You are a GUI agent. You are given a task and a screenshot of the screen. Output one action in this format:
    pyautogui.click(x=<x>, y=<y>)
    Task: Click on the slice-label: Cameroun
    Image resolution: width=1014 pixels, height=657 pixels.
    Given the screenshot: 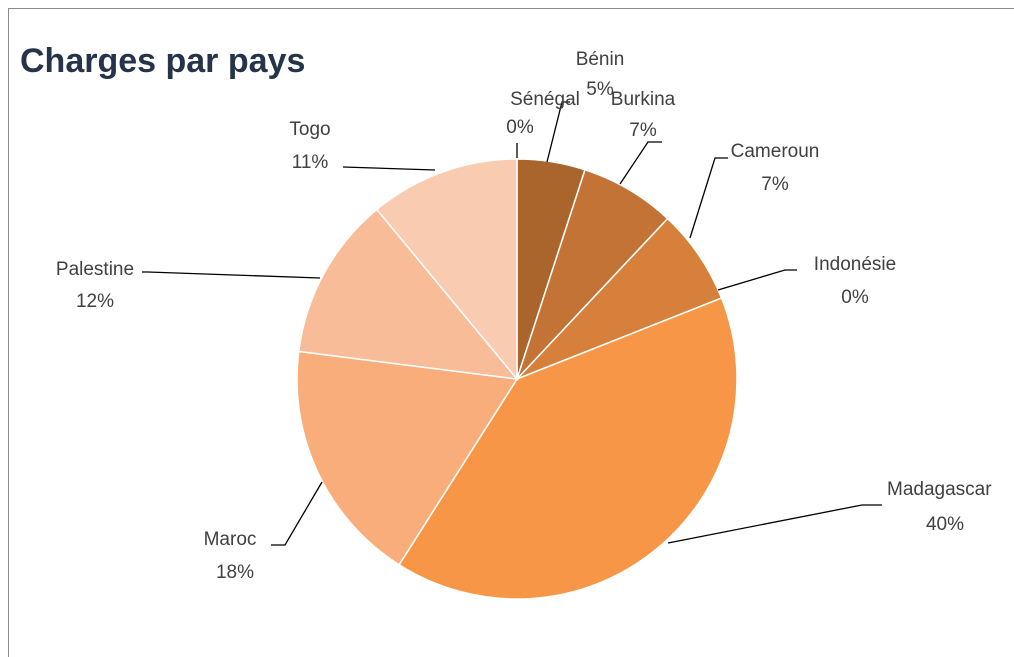 What is the action you would take?
    pyautogui.click(x=775, y=151)
    